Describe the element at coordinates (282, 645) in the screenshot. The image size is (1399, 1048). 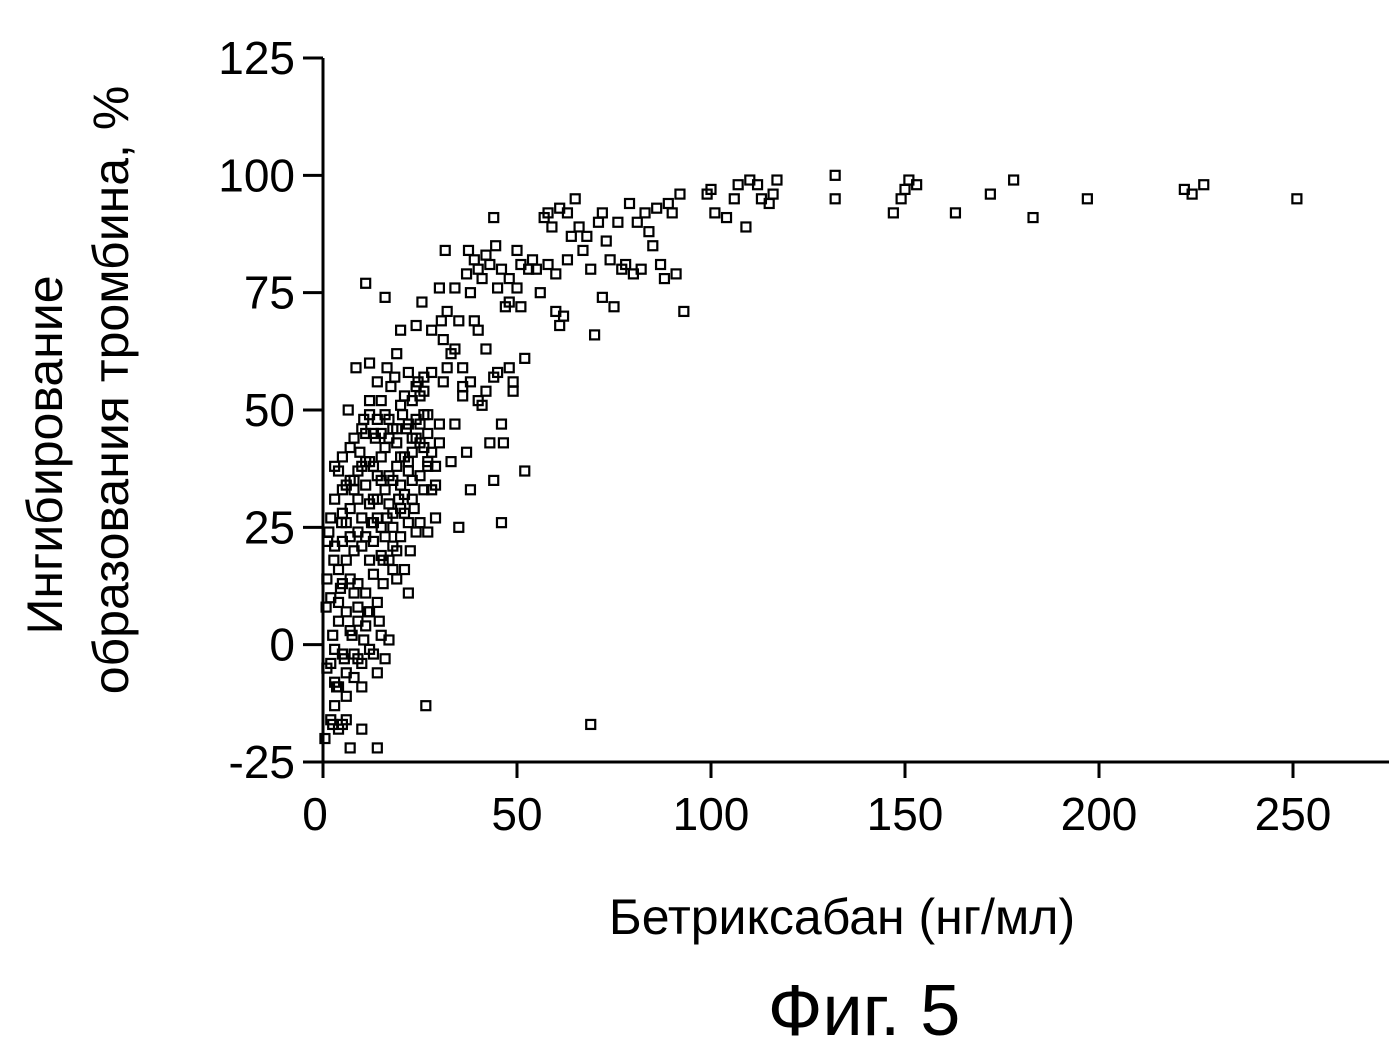
I see `y-tick-label: 0` at that location.